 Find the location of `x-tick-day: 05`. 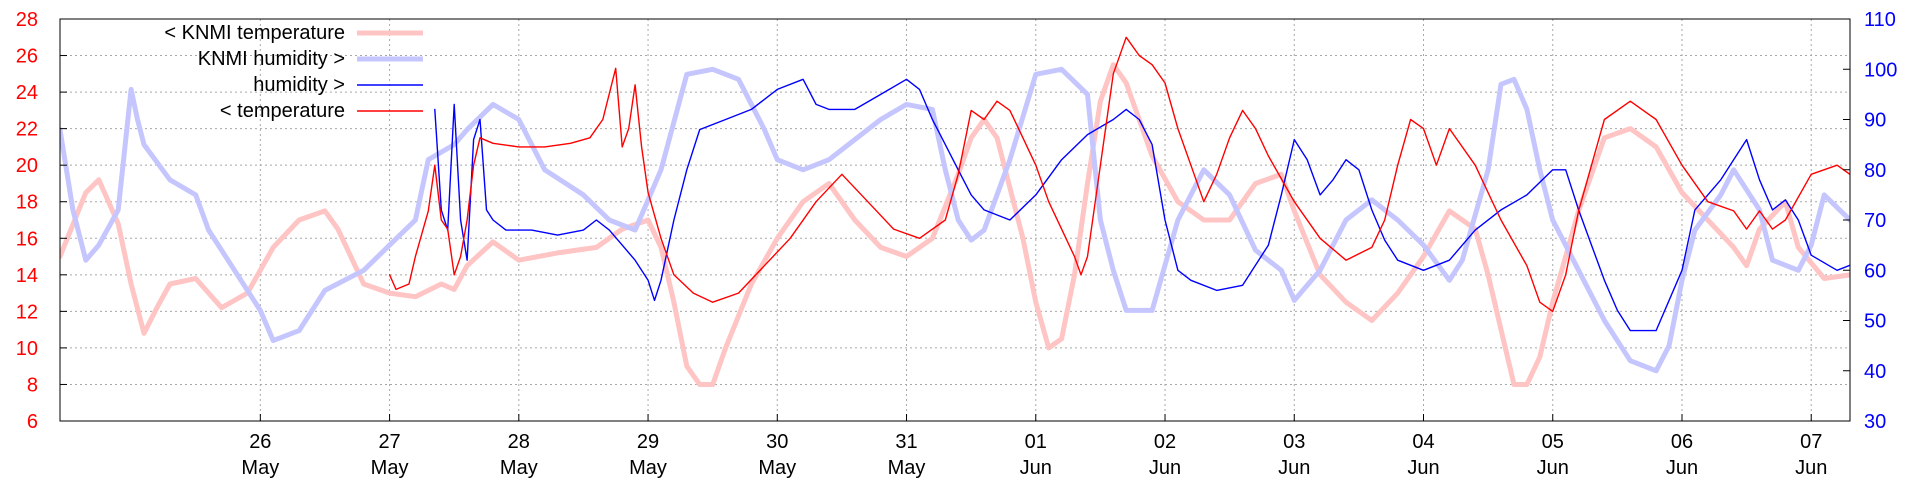

x-tick-day: 05 is located at coordinates (1553, 442).